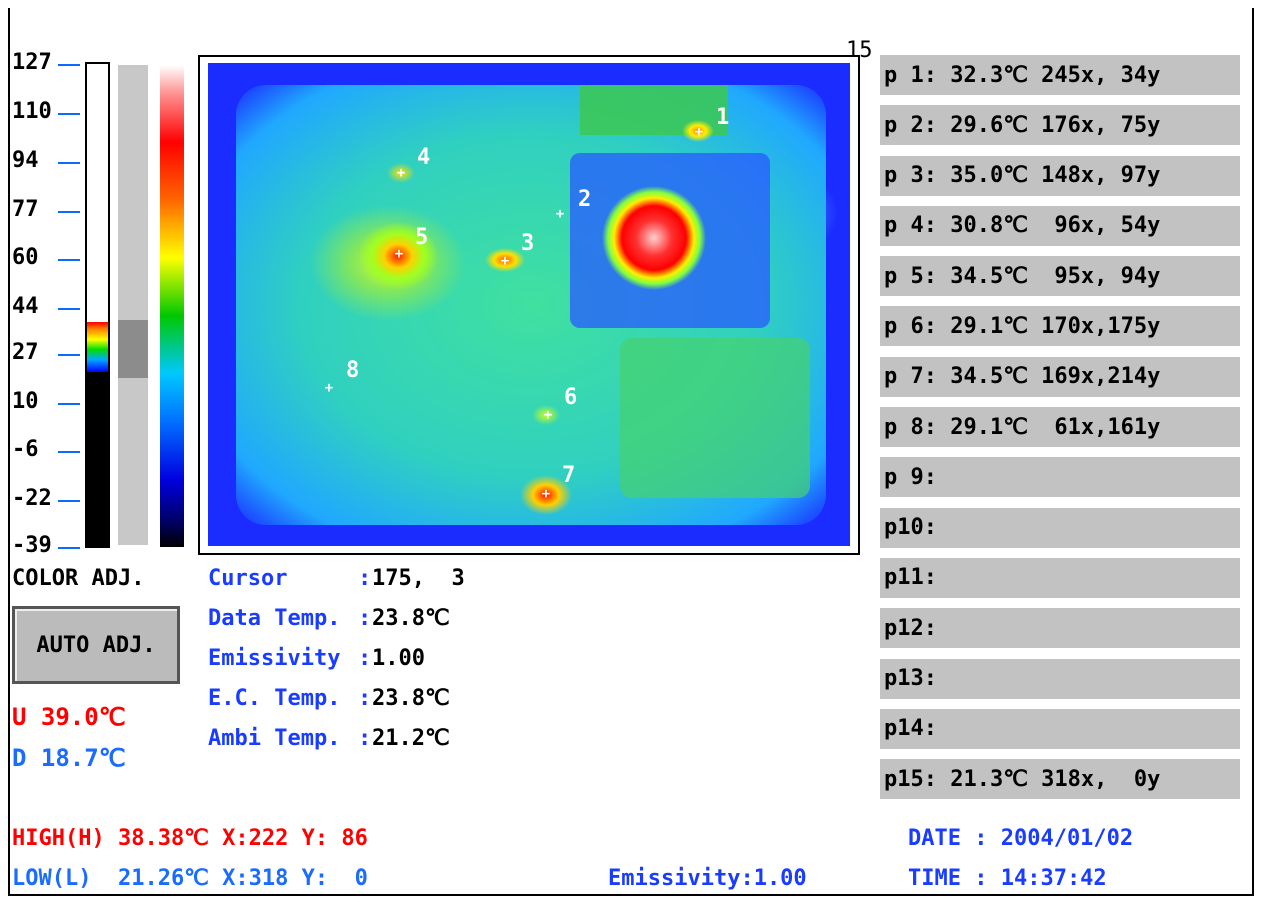 This screenshot has height=904, width=1261. What do you see at coordinates (97, 305) in the screenshot?
I see `range-indicator-bar` at bounding box center [97, 305].